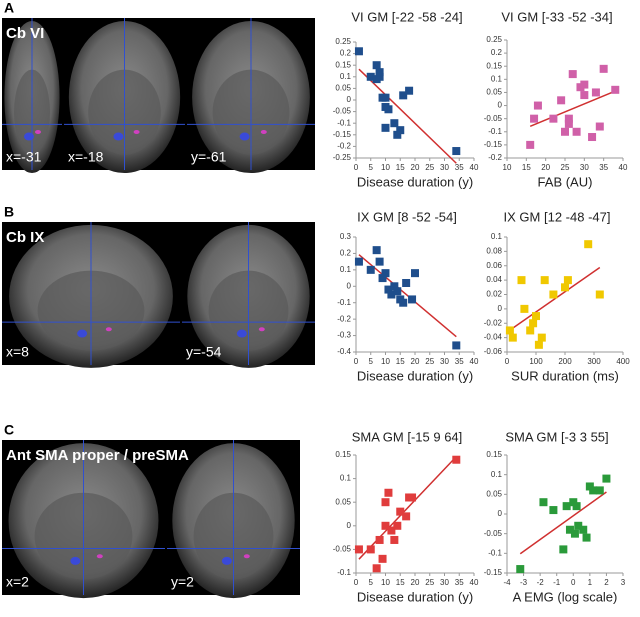 The height and width of the screenshot is (617, 640). What do you see at coordinates (17, 582) in the screenshot?
I see `slice-label: x=2` at bounding box center [17, 582].